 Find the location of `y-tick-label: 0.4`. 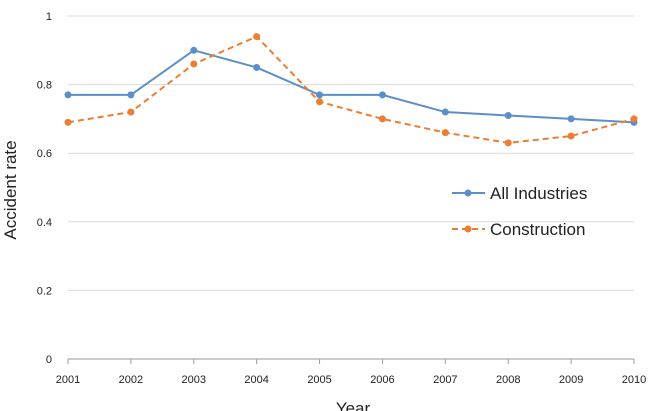

y-tick-label: 0.4 is located at coordinates (44, 223).